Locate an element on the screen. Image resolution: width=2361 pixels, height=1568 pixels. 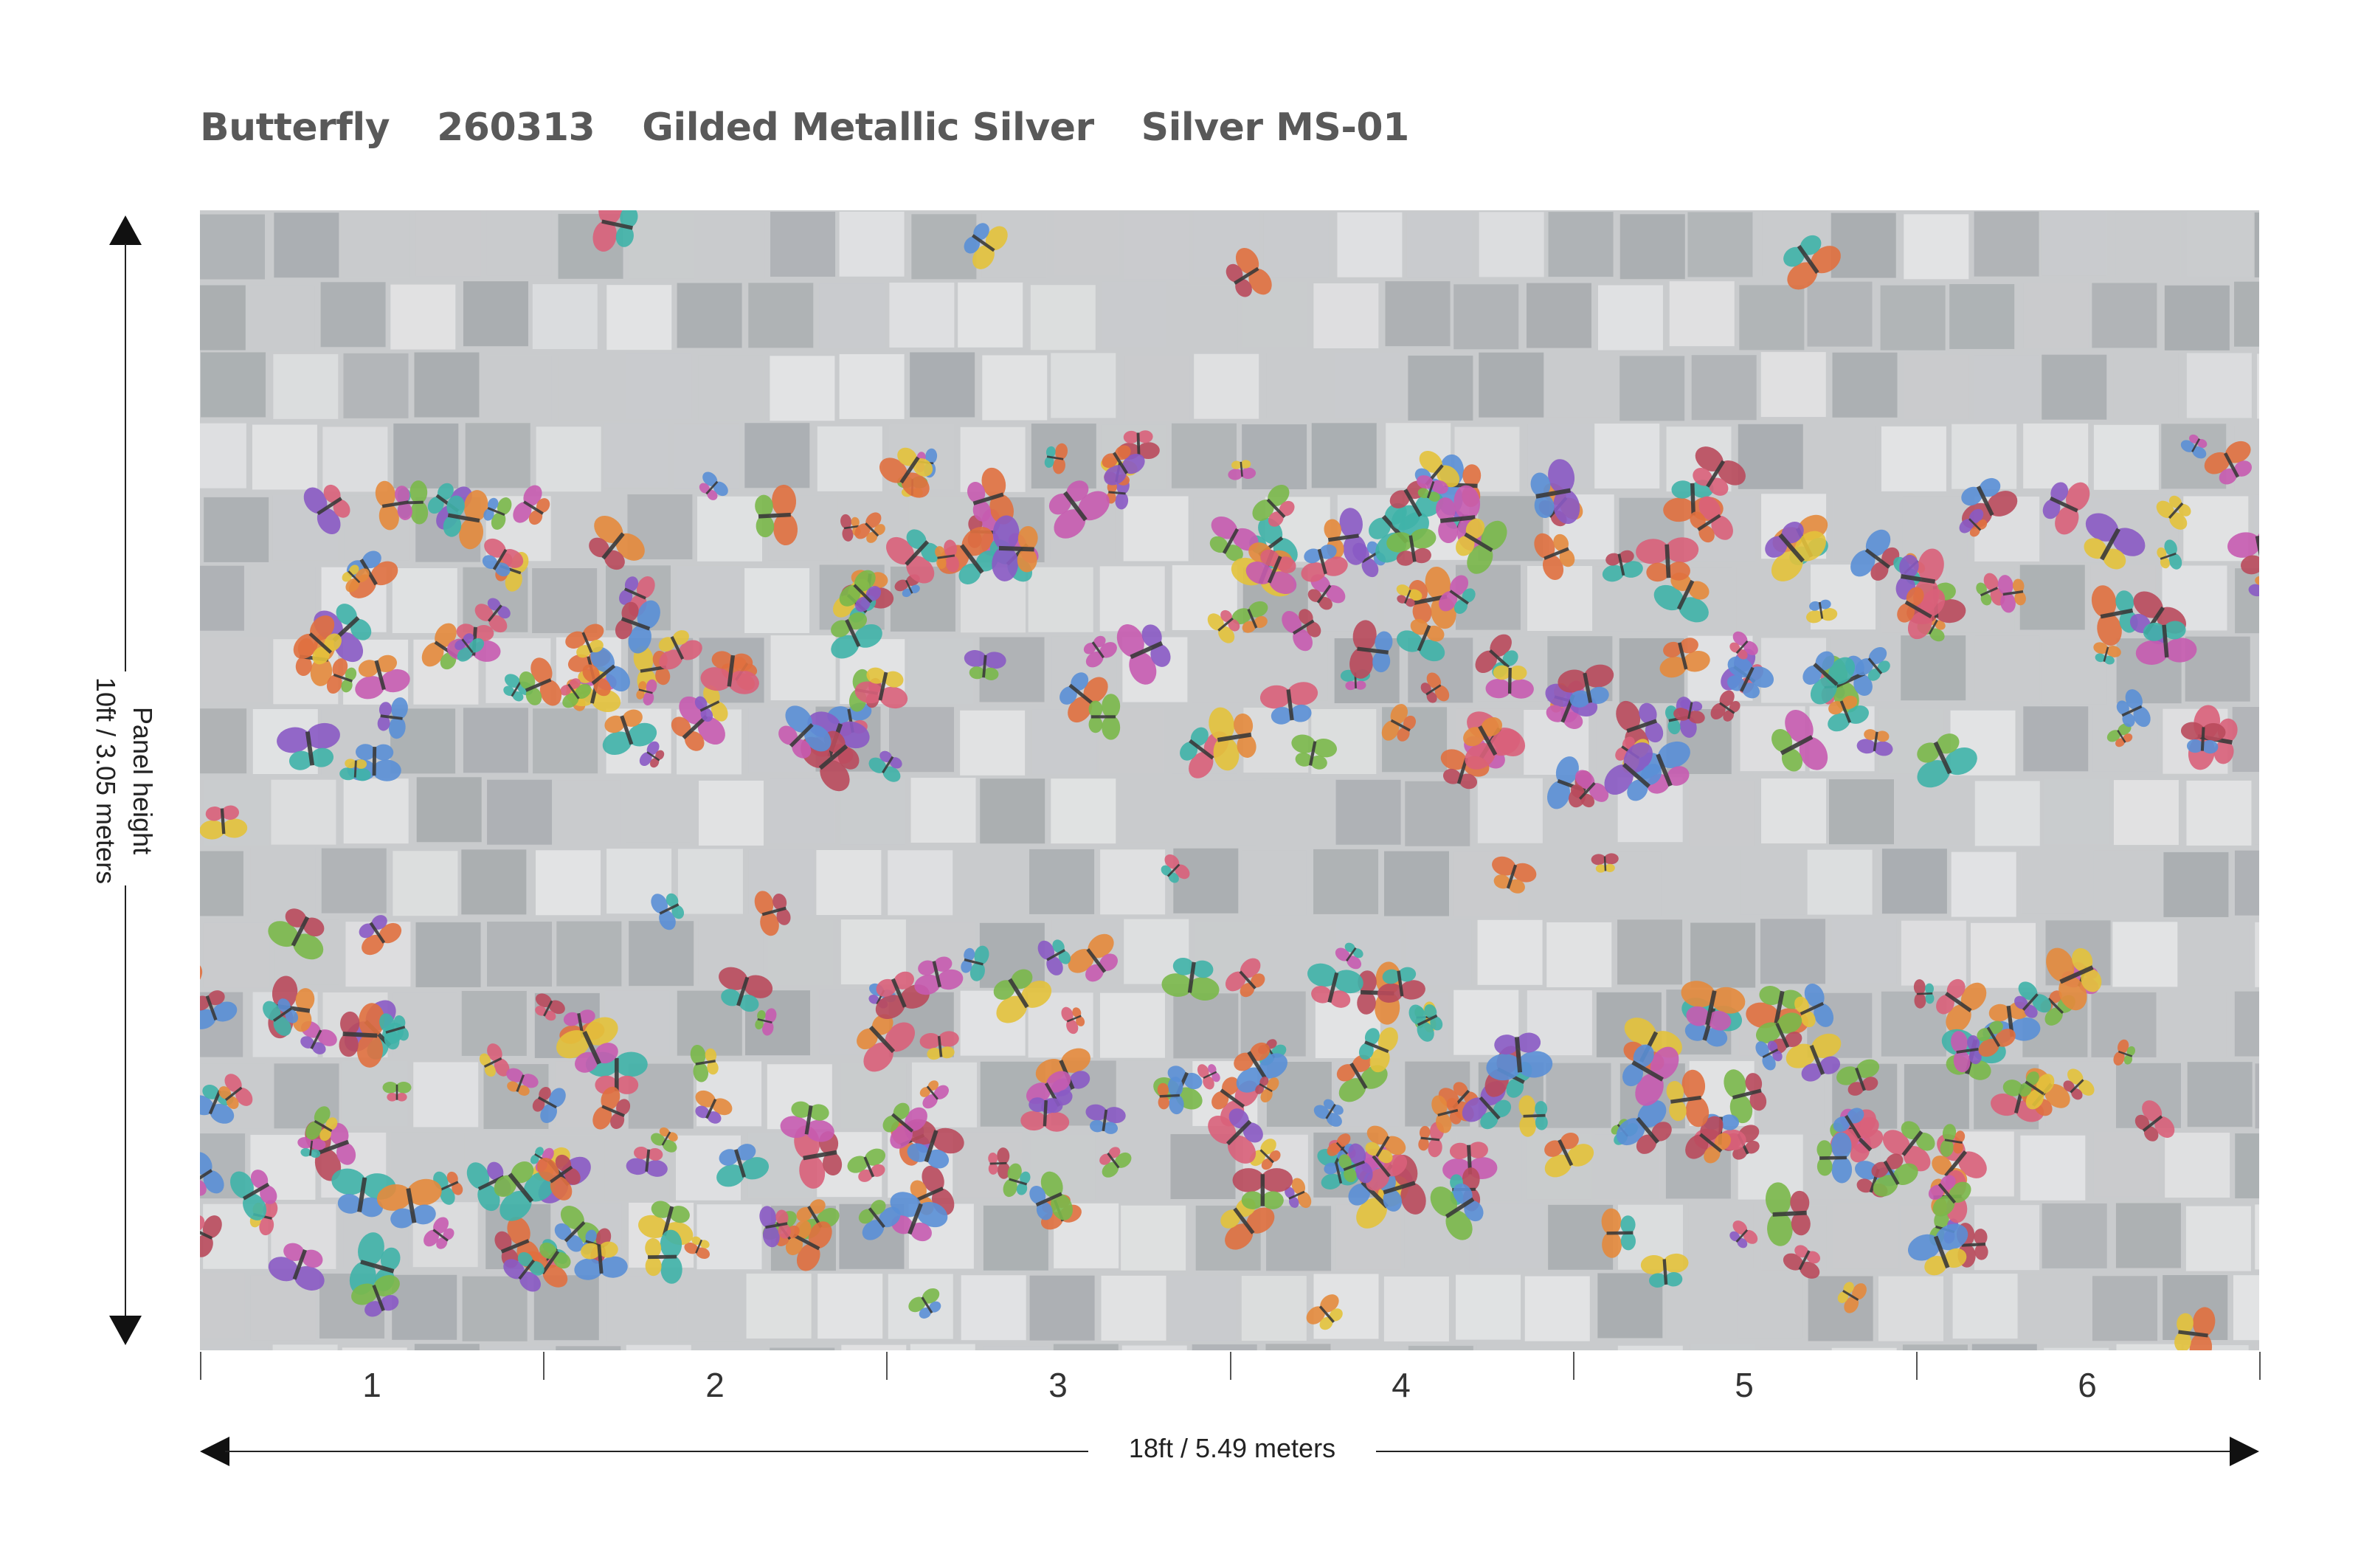
panel-number: 4 is located at coordinates (1401, 1385).